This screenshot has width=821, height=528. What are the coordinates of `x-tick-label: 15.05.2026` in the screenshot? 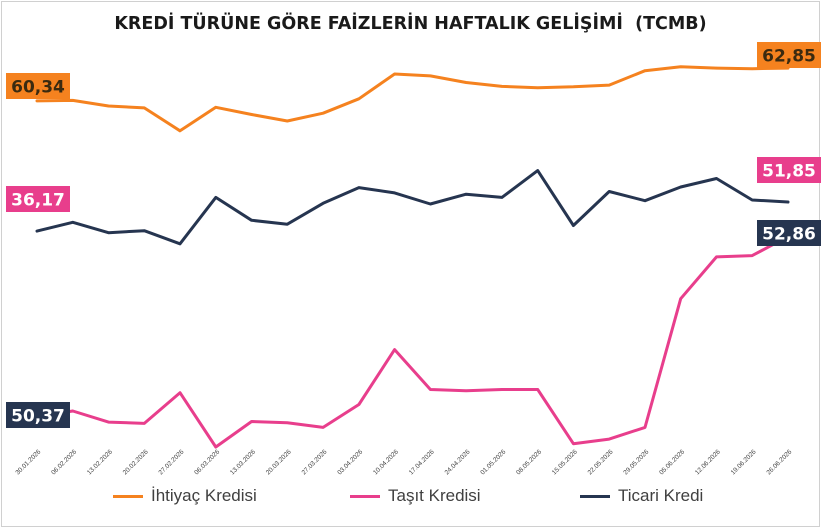 It's located at (565, 462).